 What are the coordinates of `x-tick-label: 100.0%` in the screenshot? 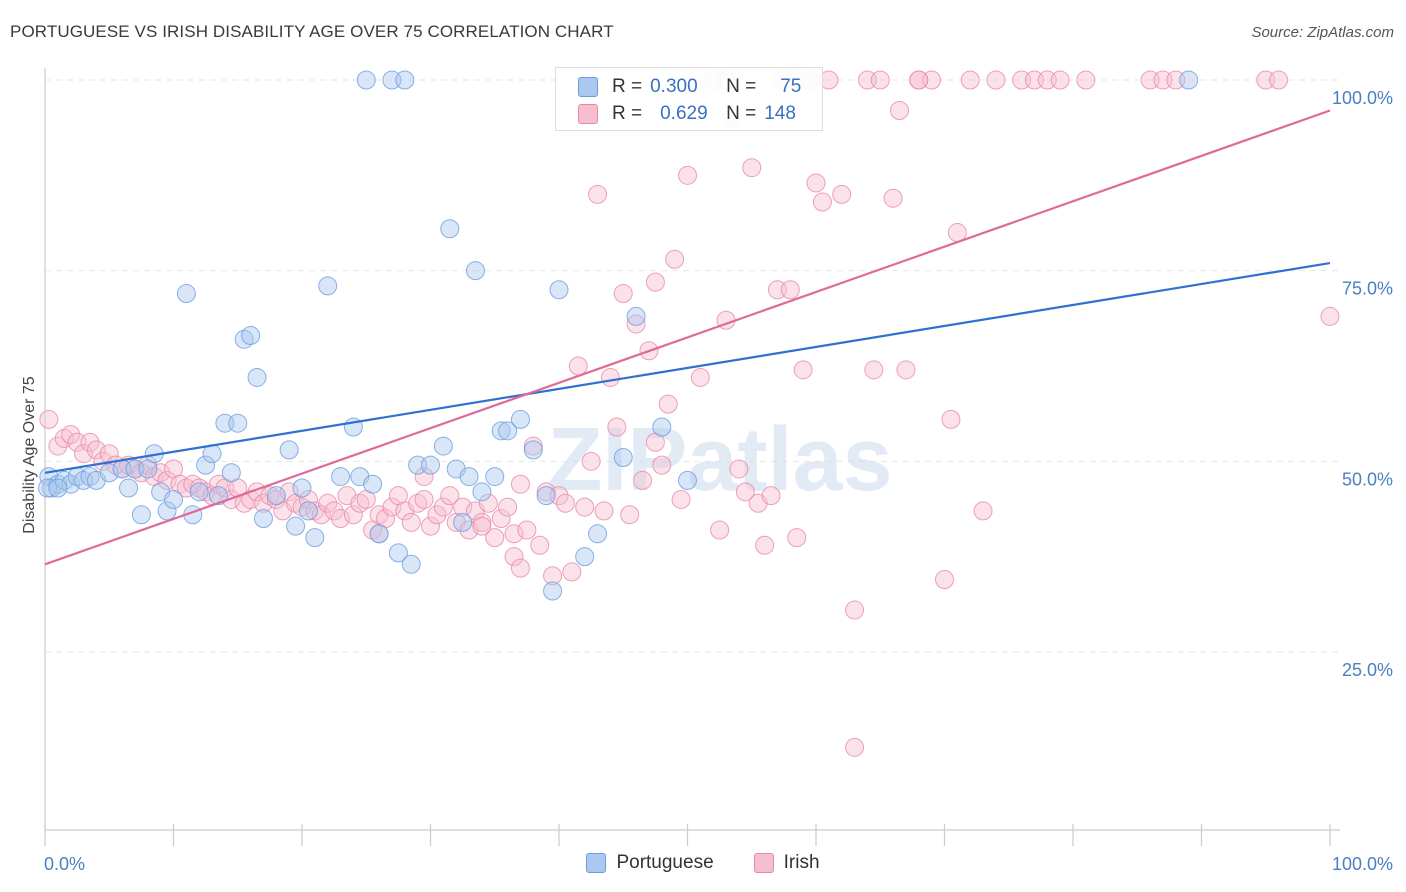 It's located at (1362, 864).